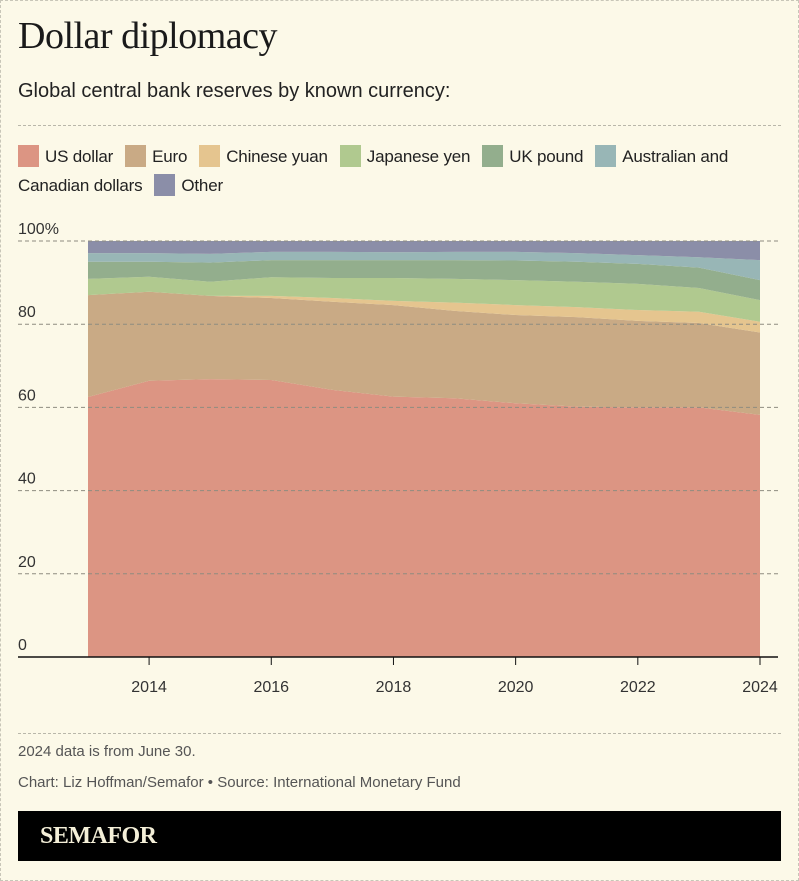  What do you see at coordinates (38, 229) in the screenshot?
I see `y-tick-label: 100%` at bounding box center [38, 229].